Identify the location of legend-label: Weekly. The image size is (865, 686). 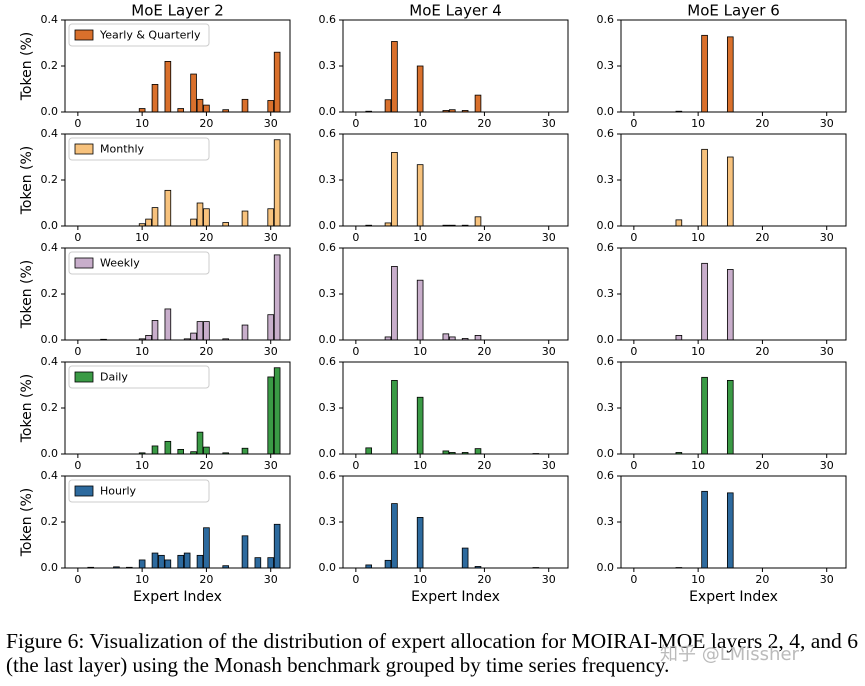
(120, 263).